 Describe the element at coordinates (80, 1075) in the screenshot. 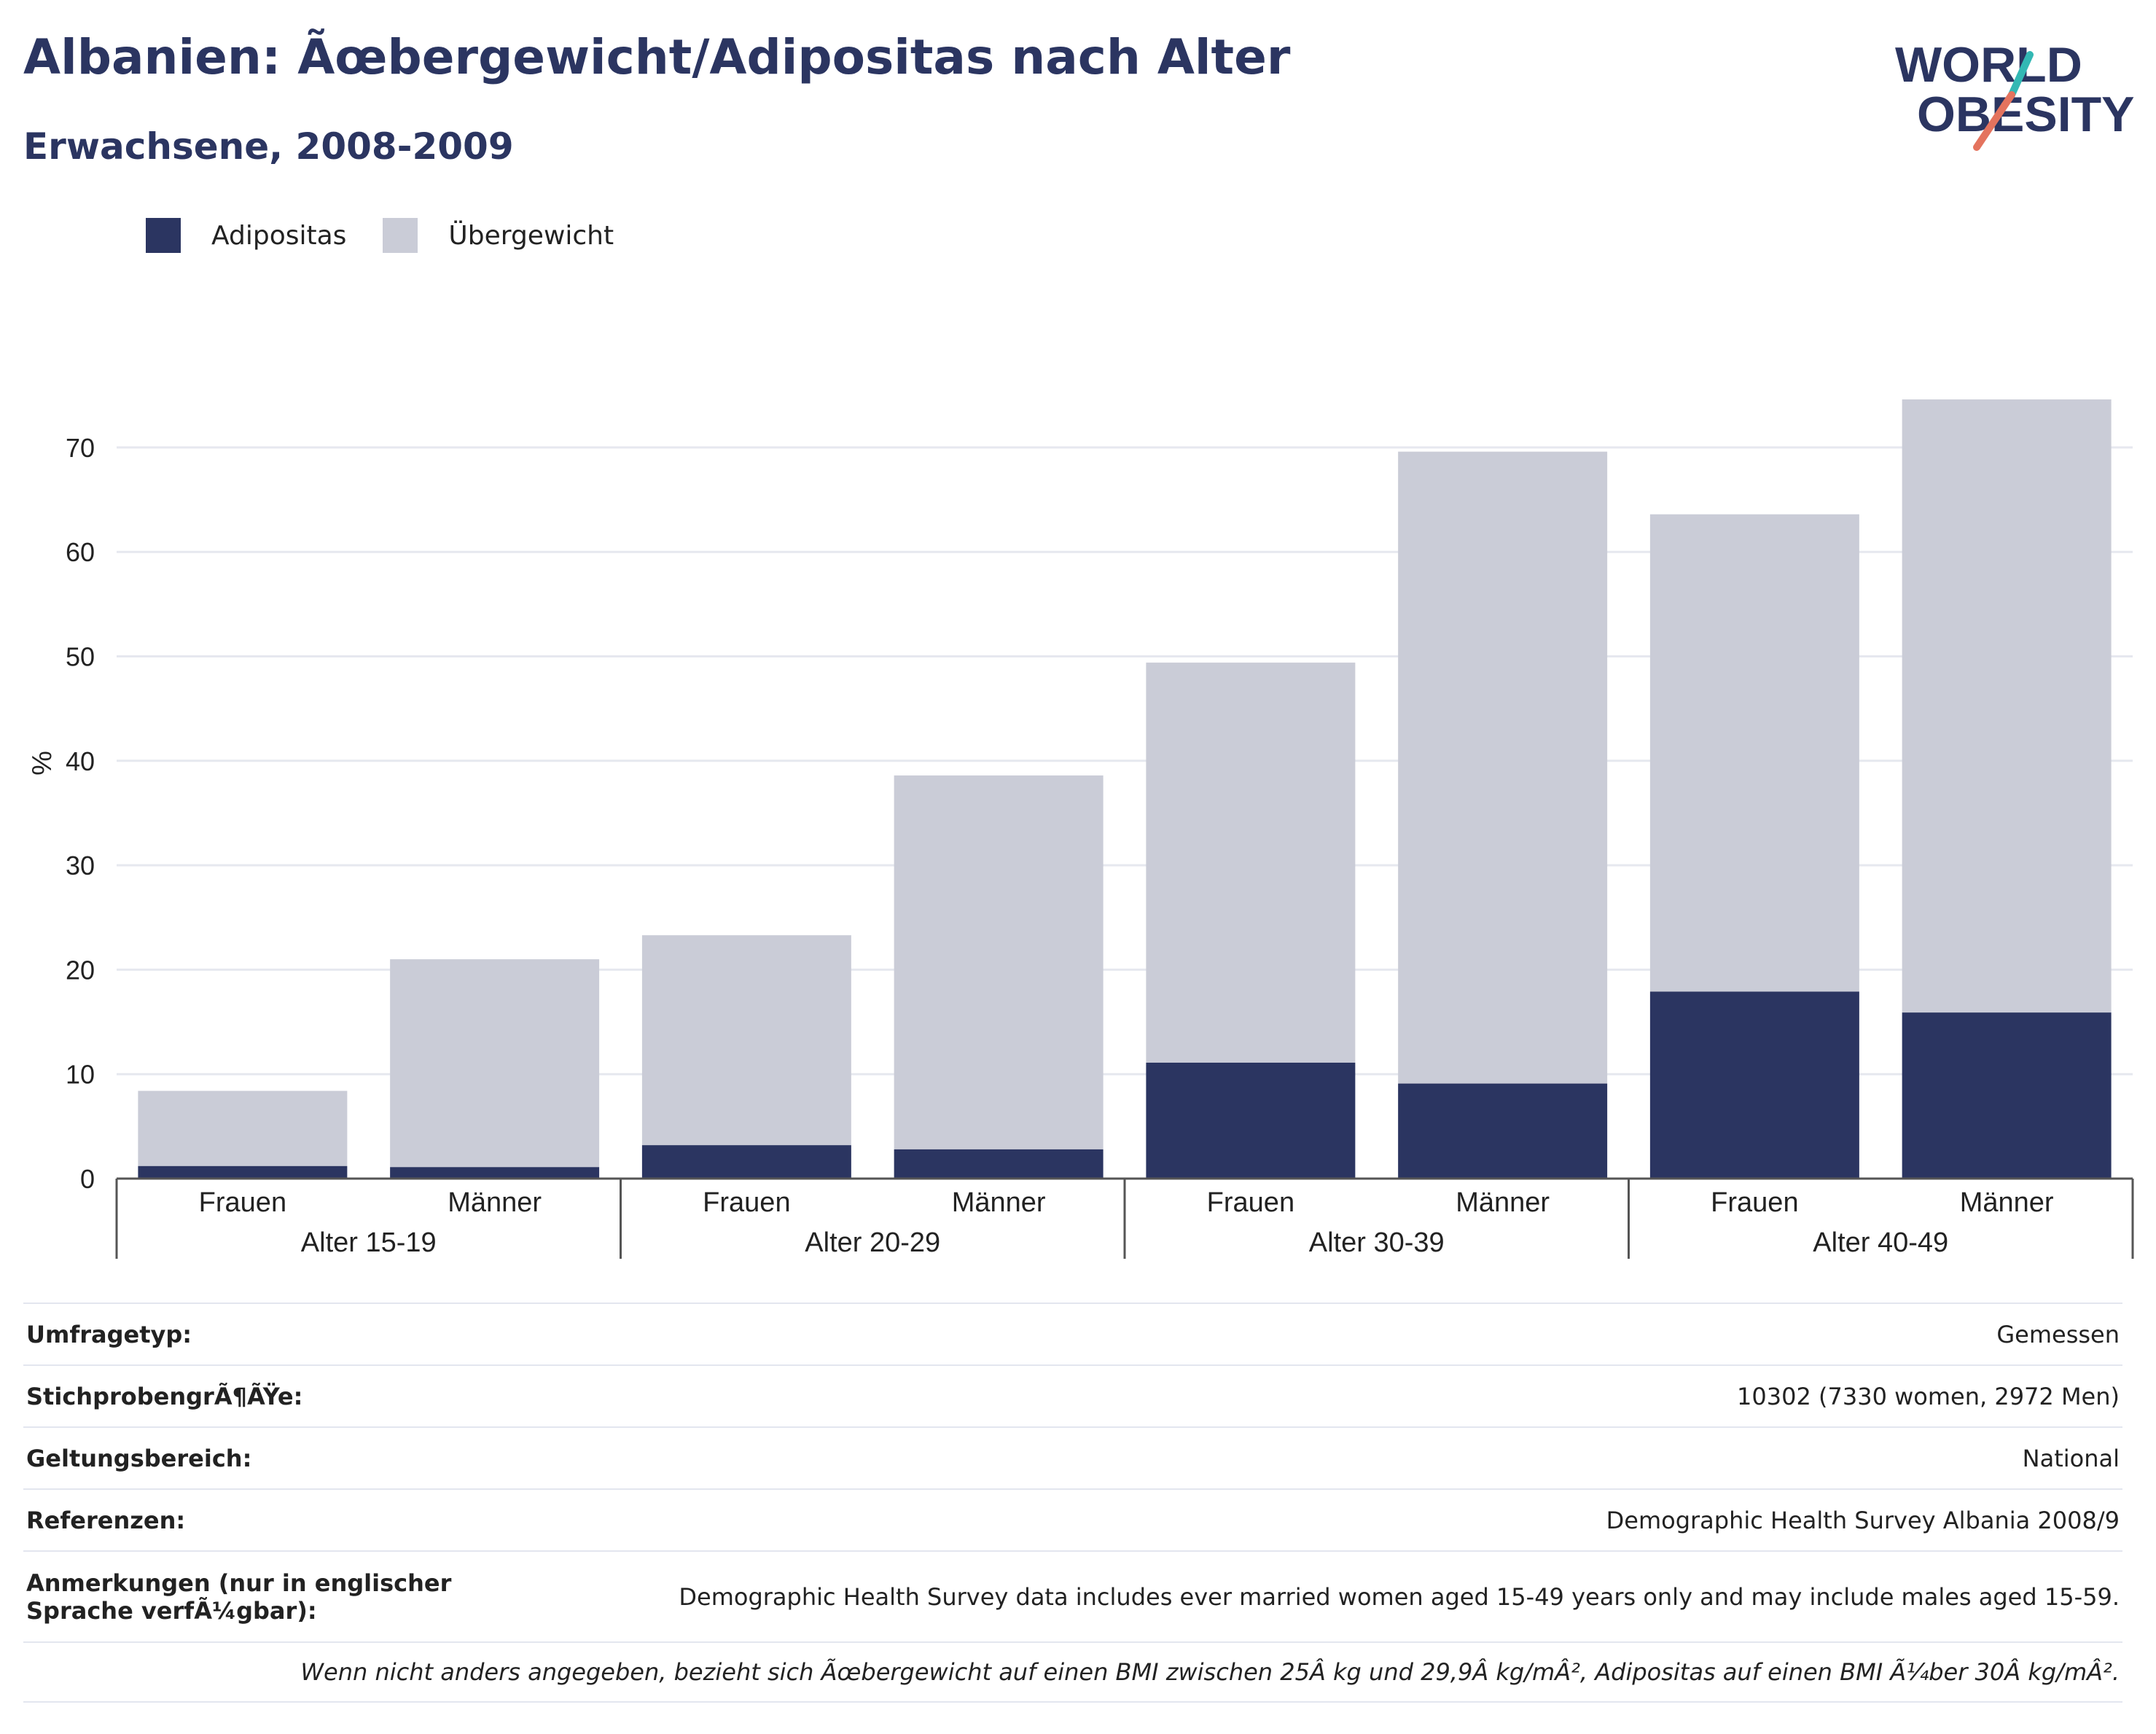

I see `y-tick-label: 10` at that location.